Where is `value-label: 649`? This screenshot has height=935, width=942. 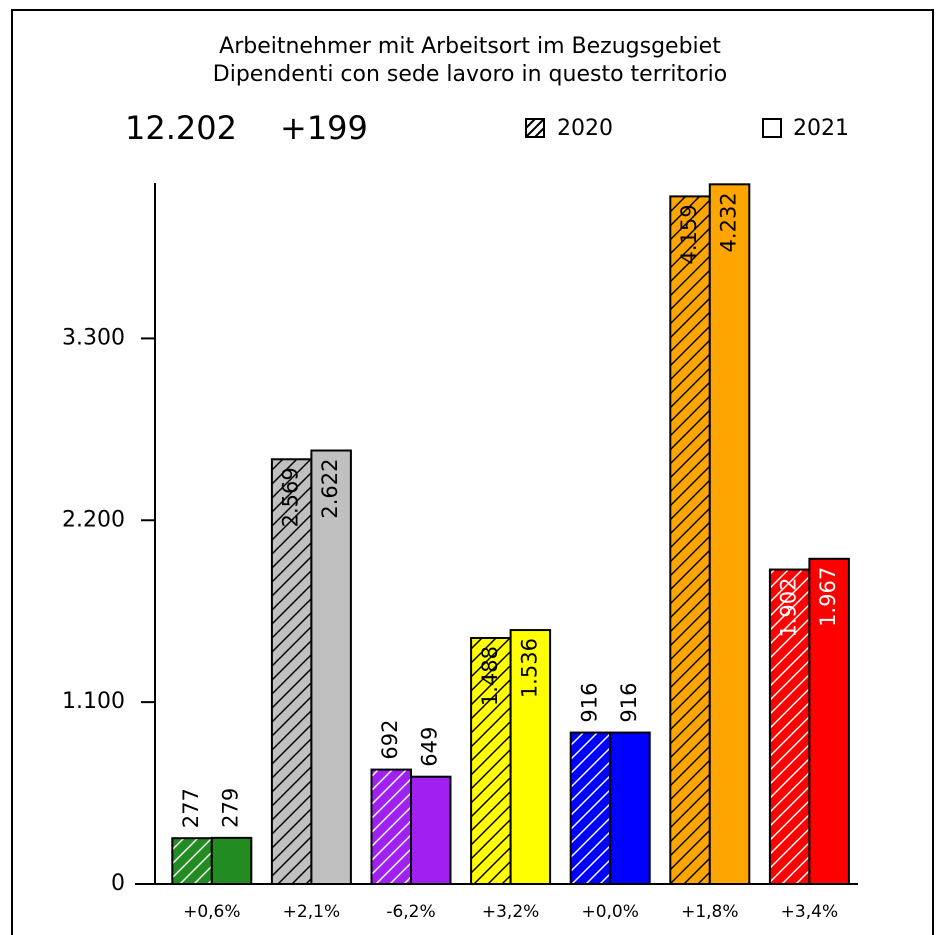
value-label: 649 is located at coordinates (430, 747).